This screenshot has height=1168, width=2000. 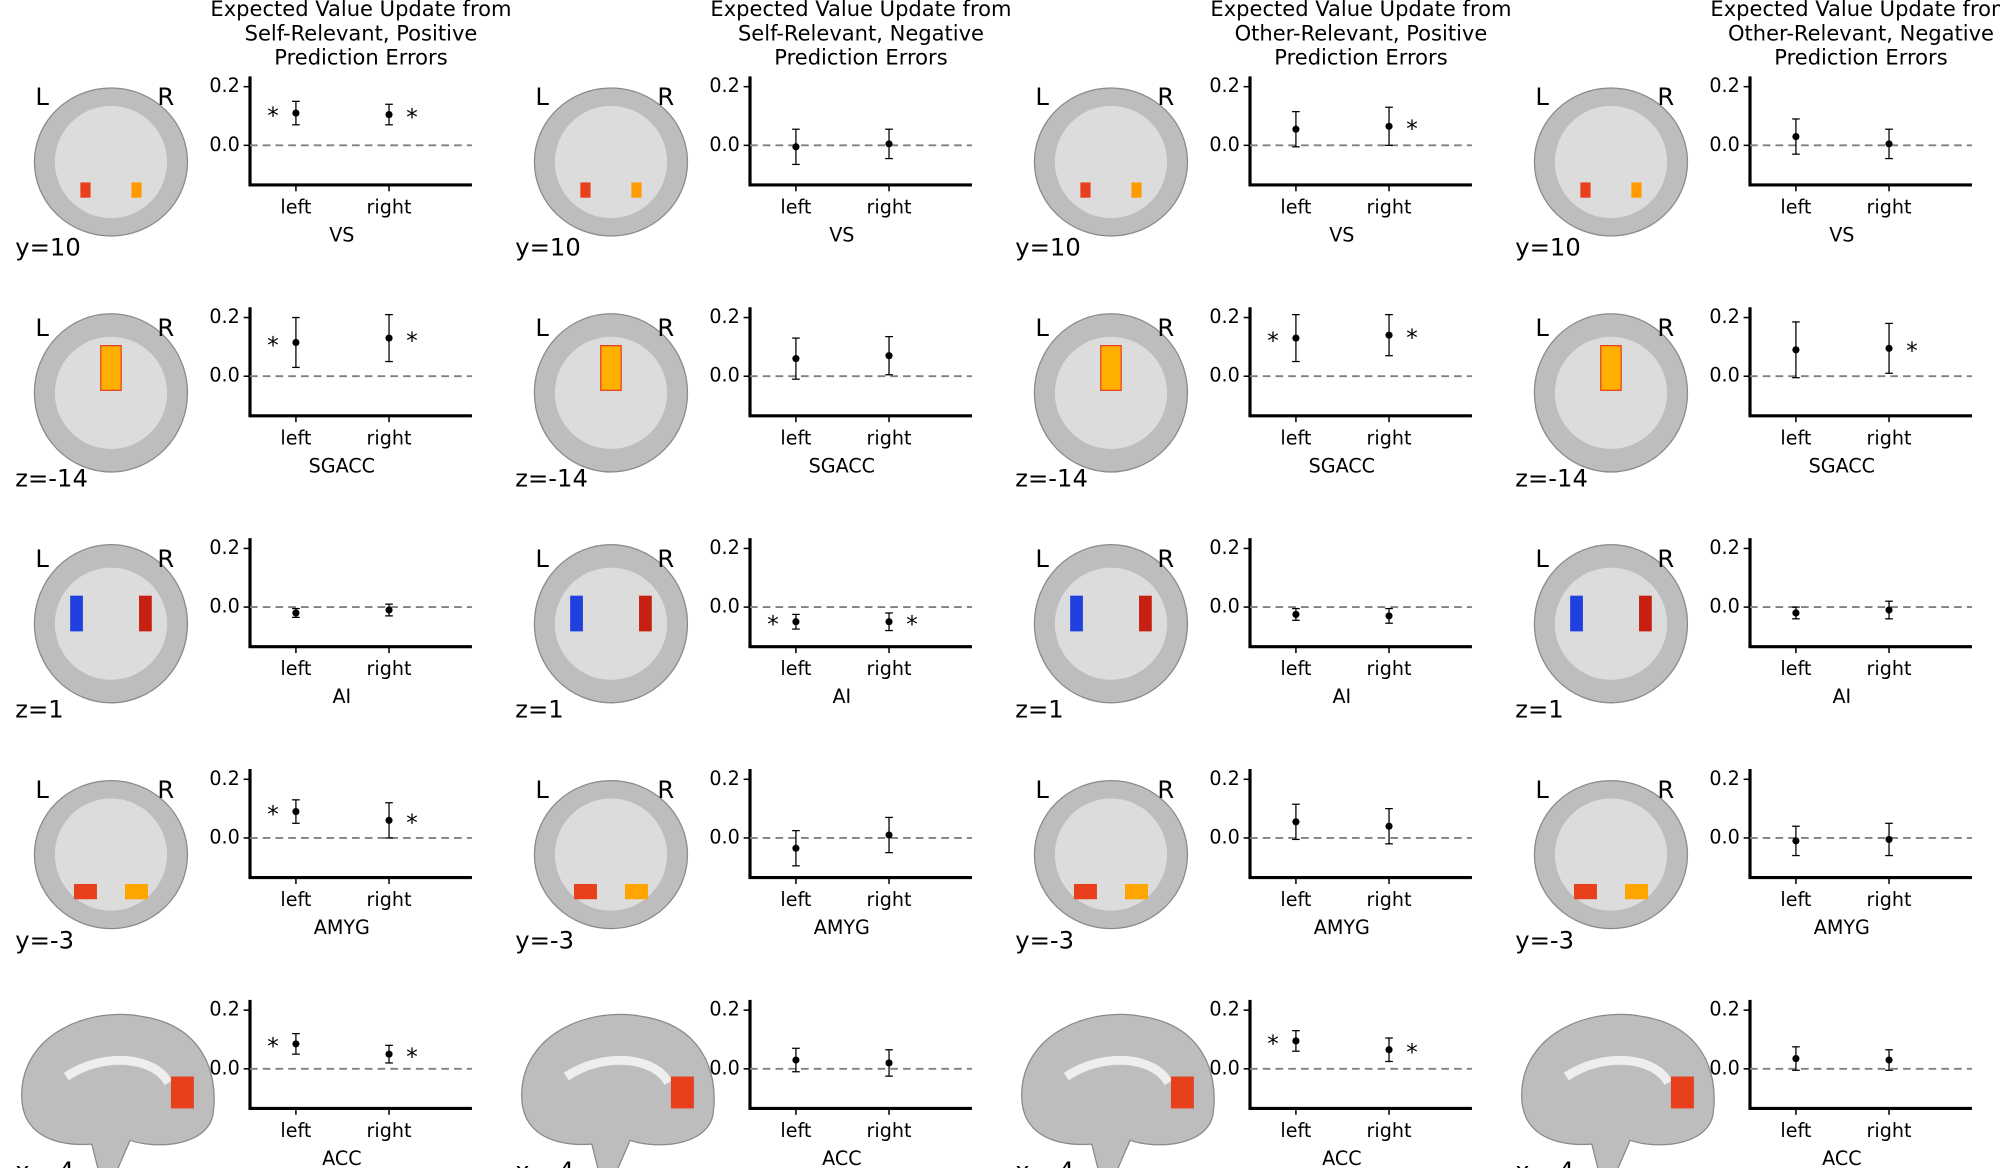 What do you see at coordinates (1841, 234) in the screenshot?
I see `x-axis-label: VS` at bounding box center [1841, 234].